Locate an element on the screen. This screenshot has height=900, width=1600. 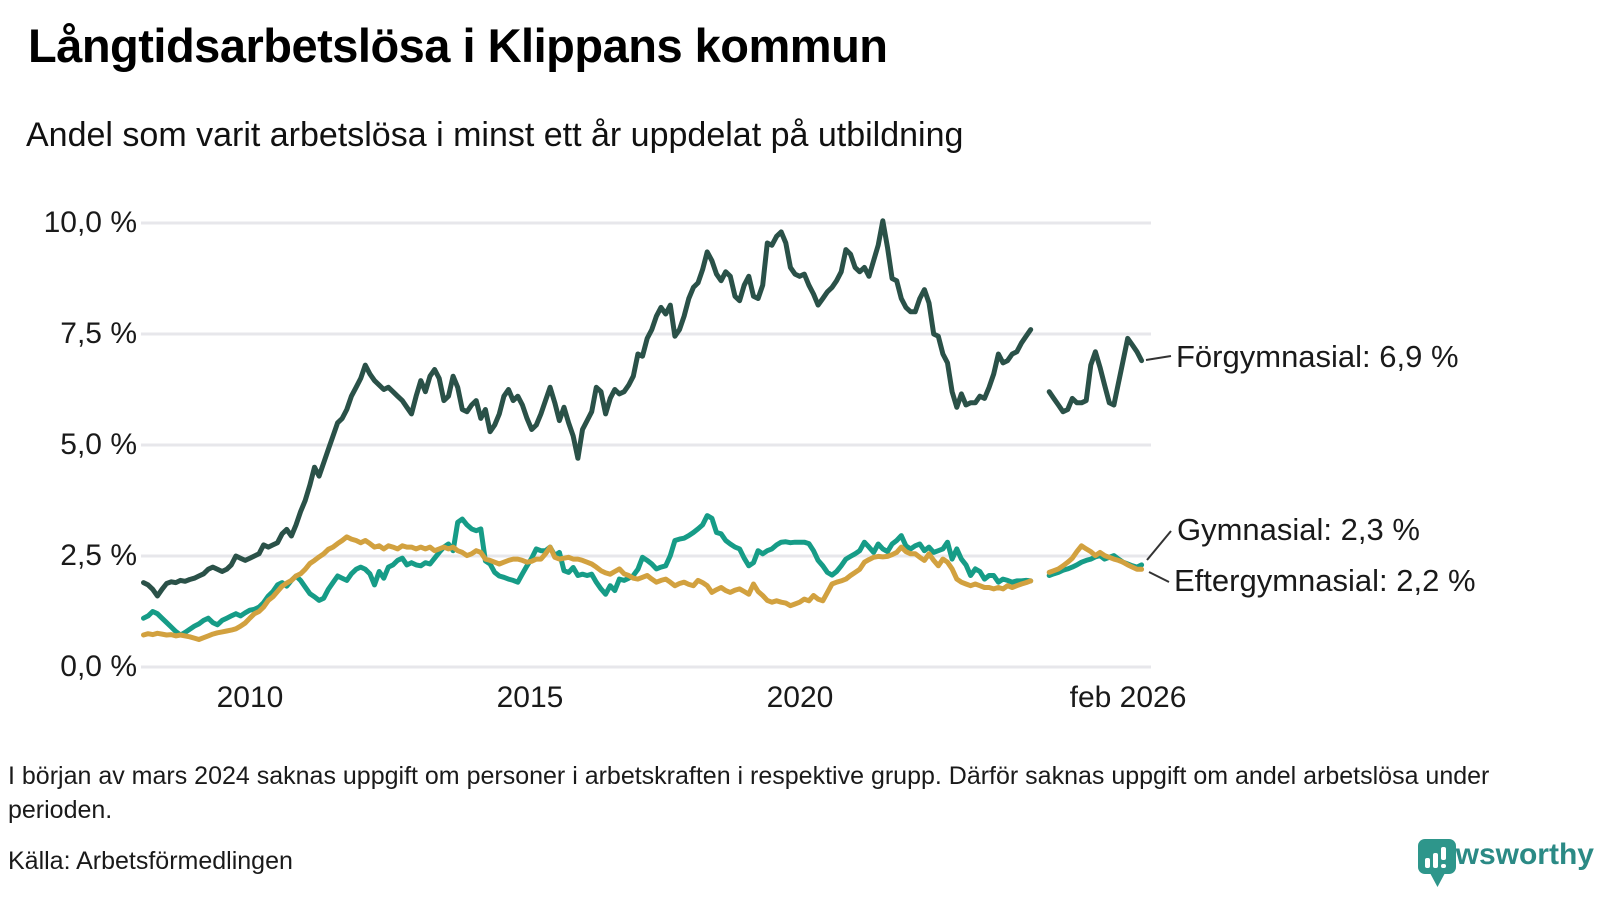
x-axis-label-2015: 2015 is located at coordinates (530, 697).